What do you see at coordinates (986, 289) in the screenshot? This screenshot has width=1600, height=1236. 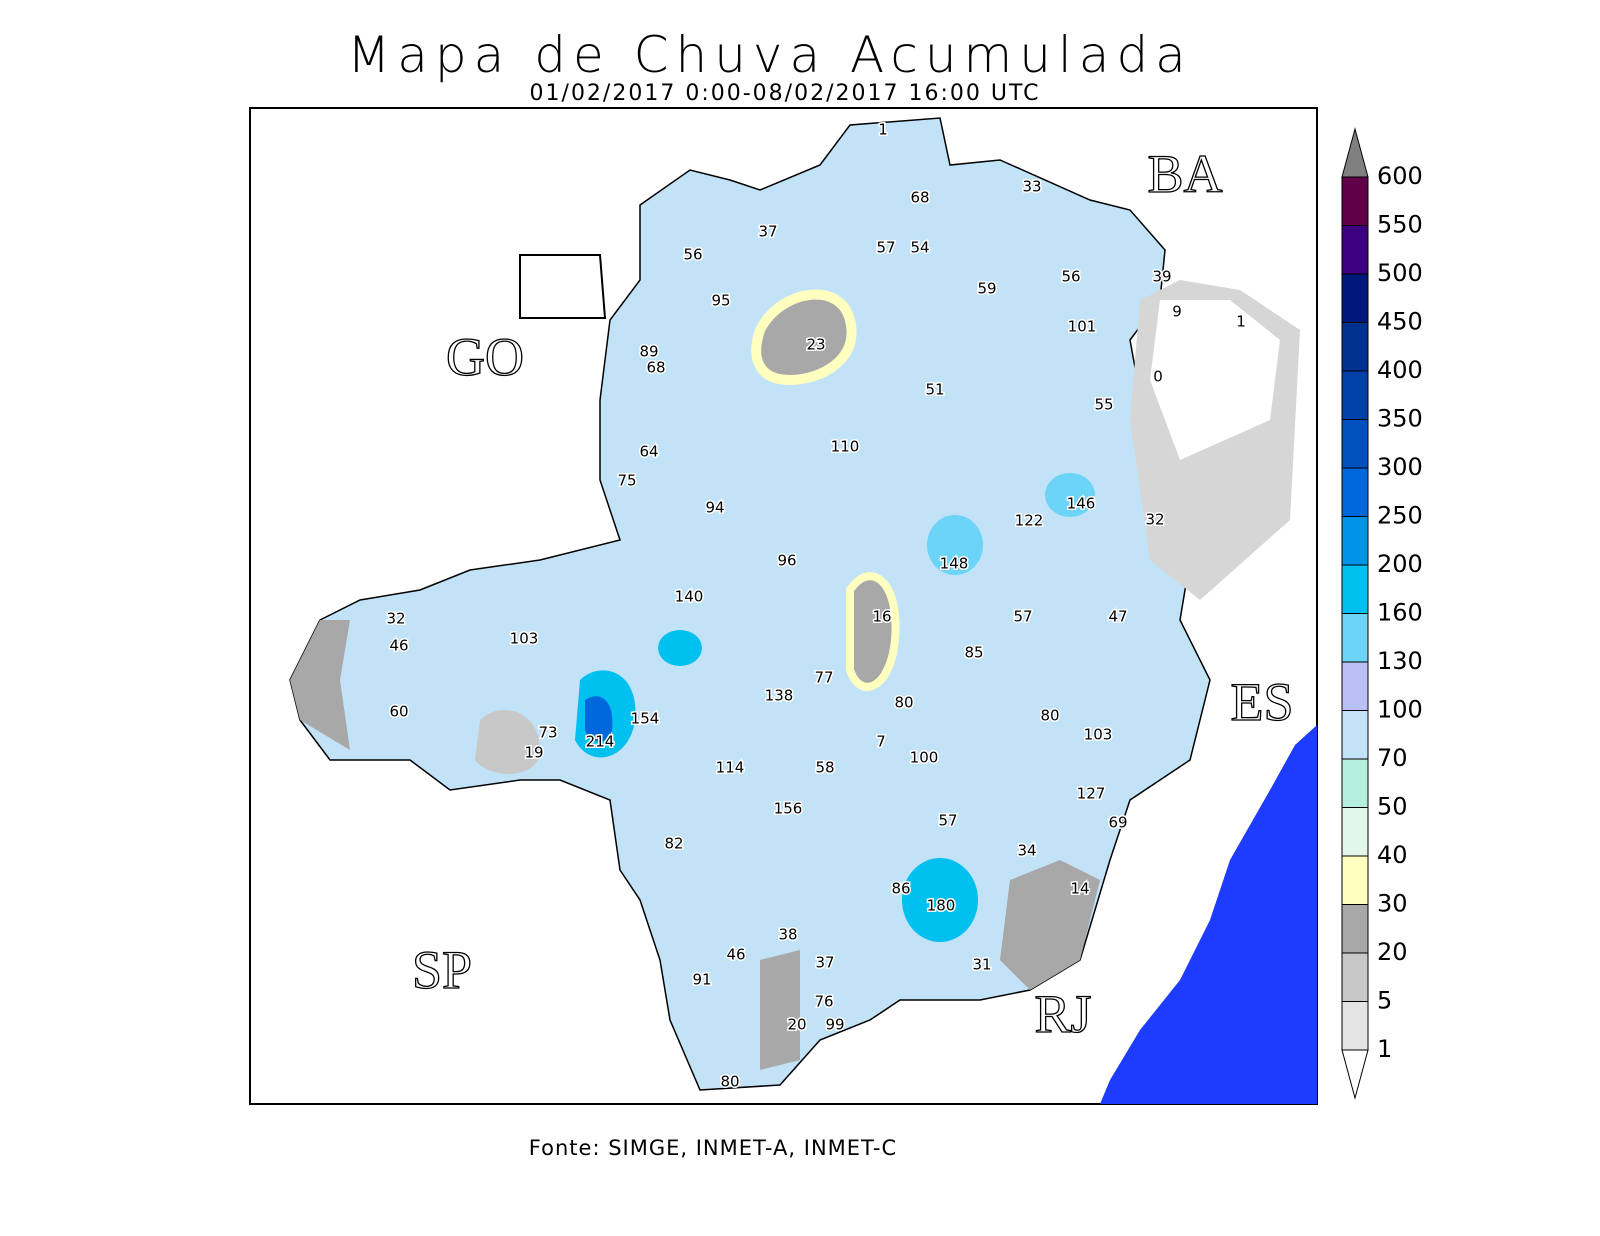 I see `station-value: 59` at bounding box center [986, 289].